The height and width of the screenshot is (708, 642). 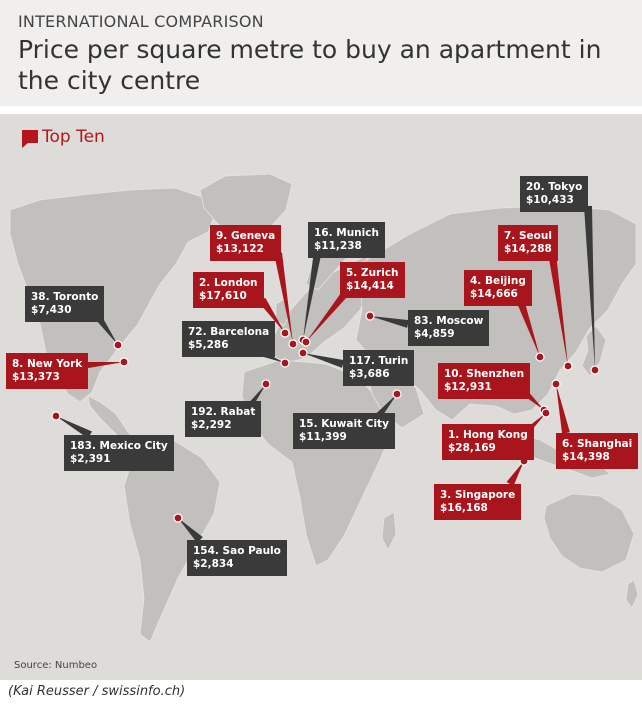 I want to click on speech-bubble-icon, so click(x=30, y=139).